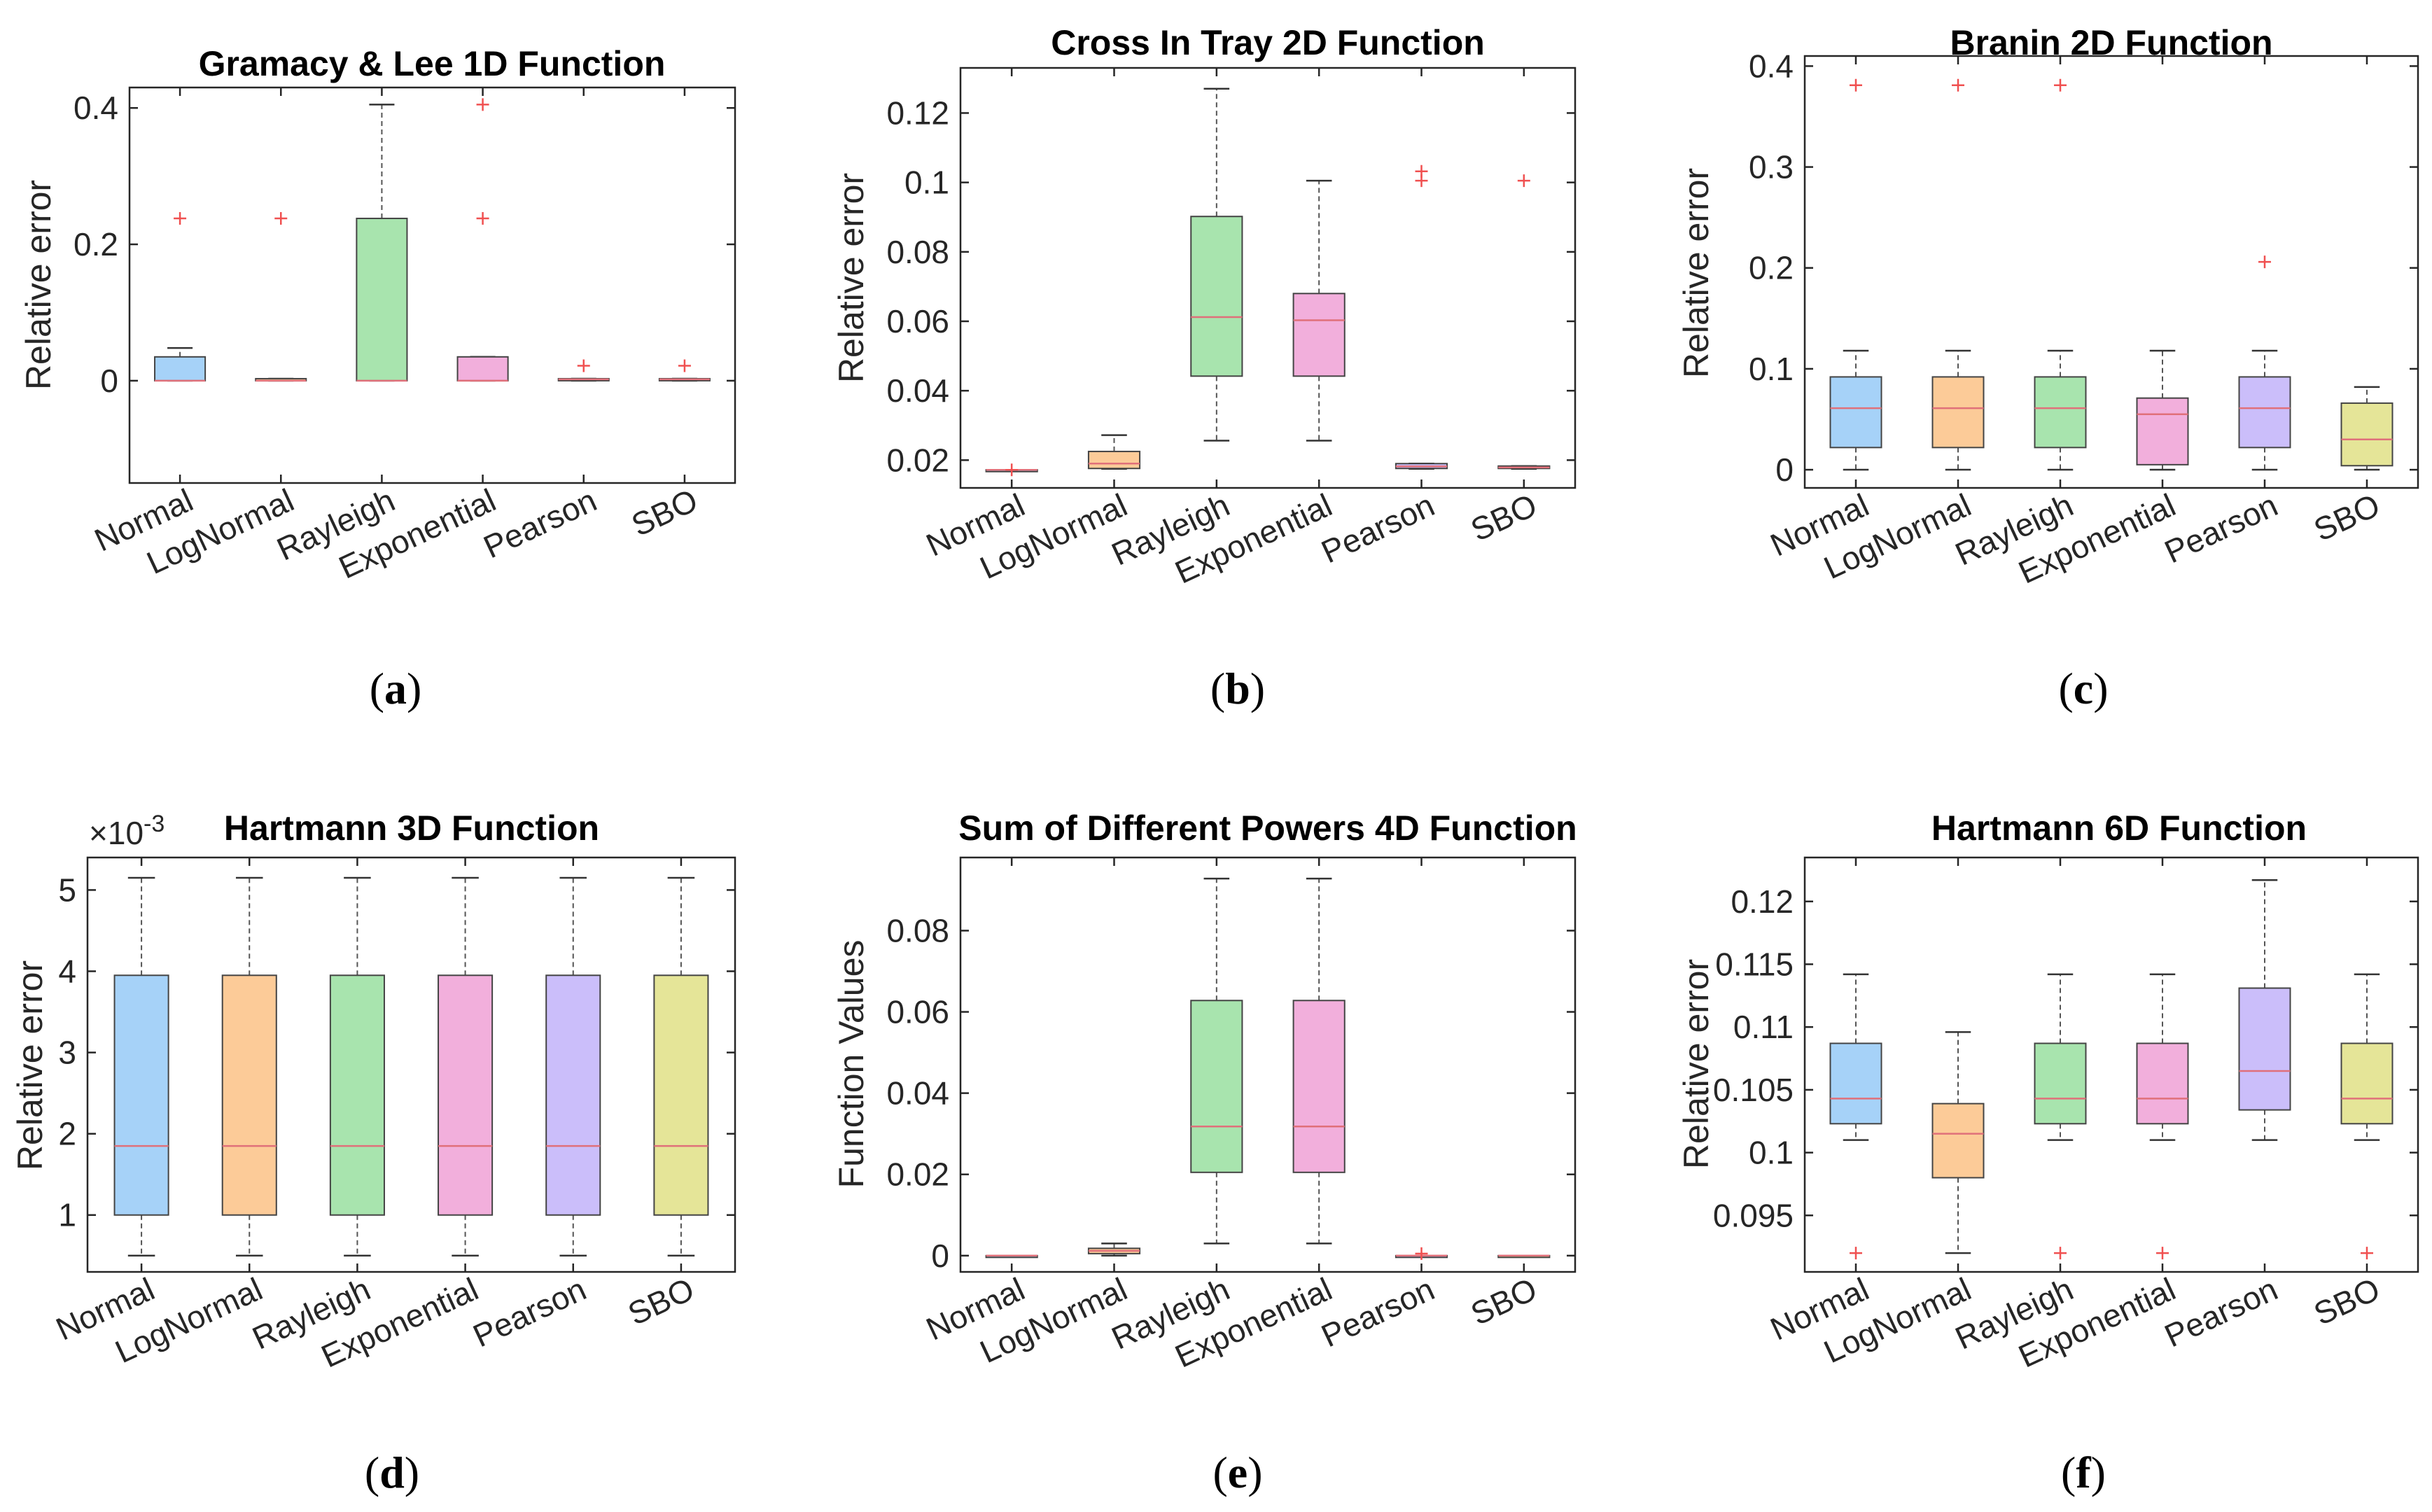 Image resolution: width=2432 pixels, height=1512 pixels. I want to click on subfigure-letter: b, so click(1237, 688).